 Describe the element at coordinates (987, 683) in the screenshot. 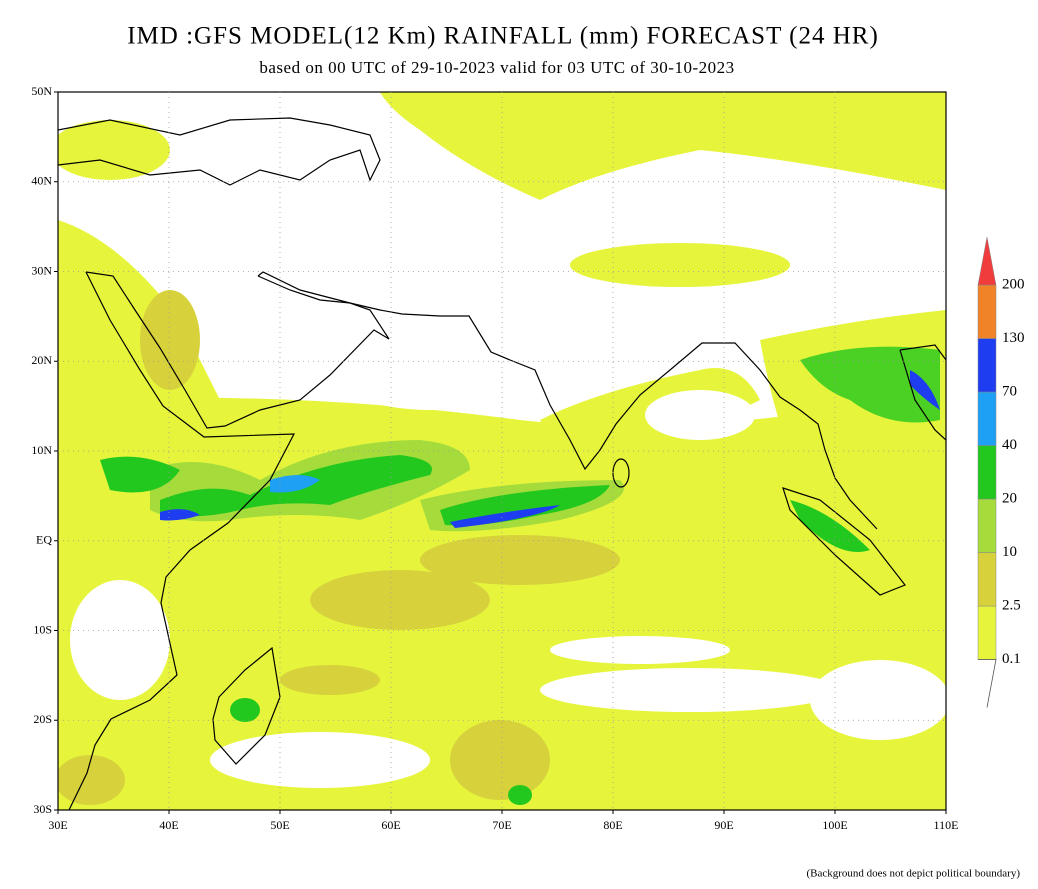

I see `legend-open-end` at that location.